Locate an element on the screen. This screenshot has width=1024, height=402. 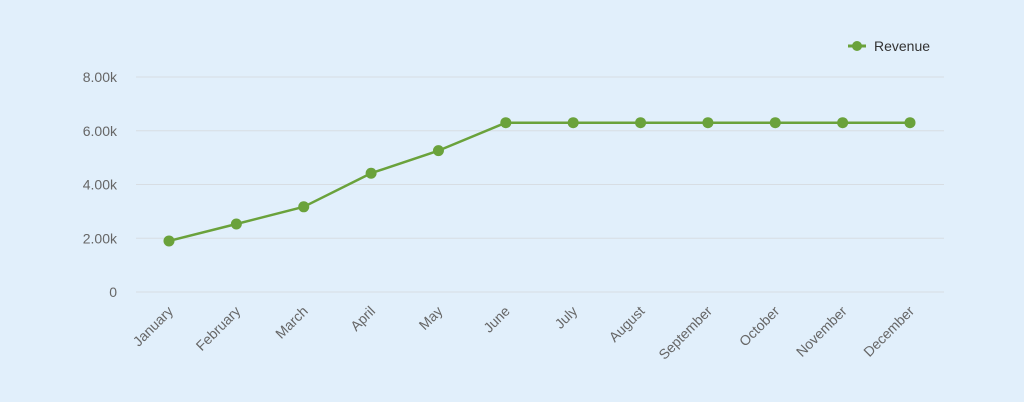
y-tick-label: 8.00k is located at coordinates (100, 77).